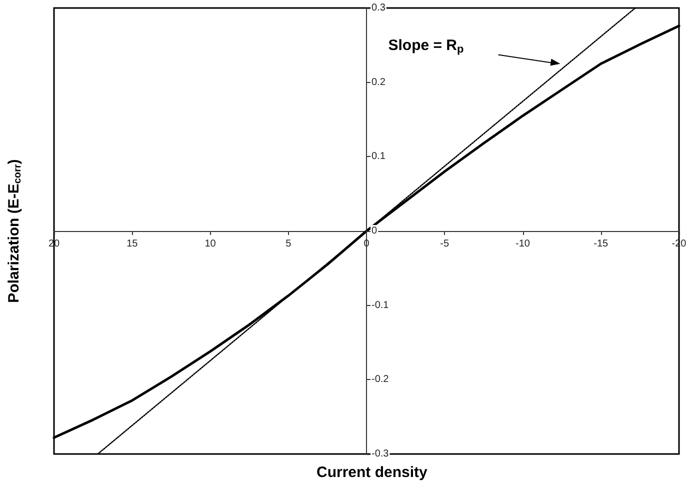  I want to click on y-tick-label: -0.3, so click(381, 454).